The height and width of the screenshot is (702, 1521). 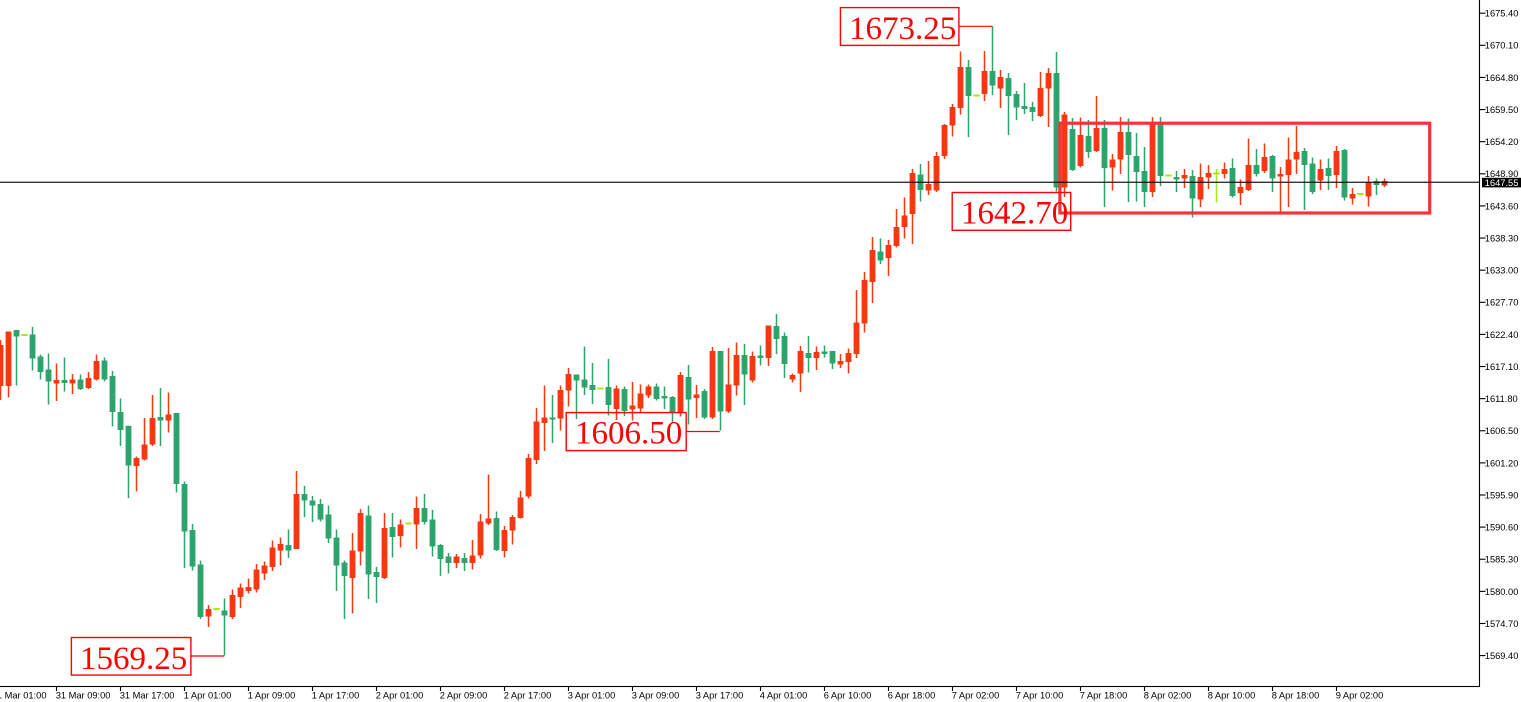 What do you see at coordinates (1502, 624) in the screenshot?
I see `svg-text: 1574.70` at bounding box center [1502, 624].